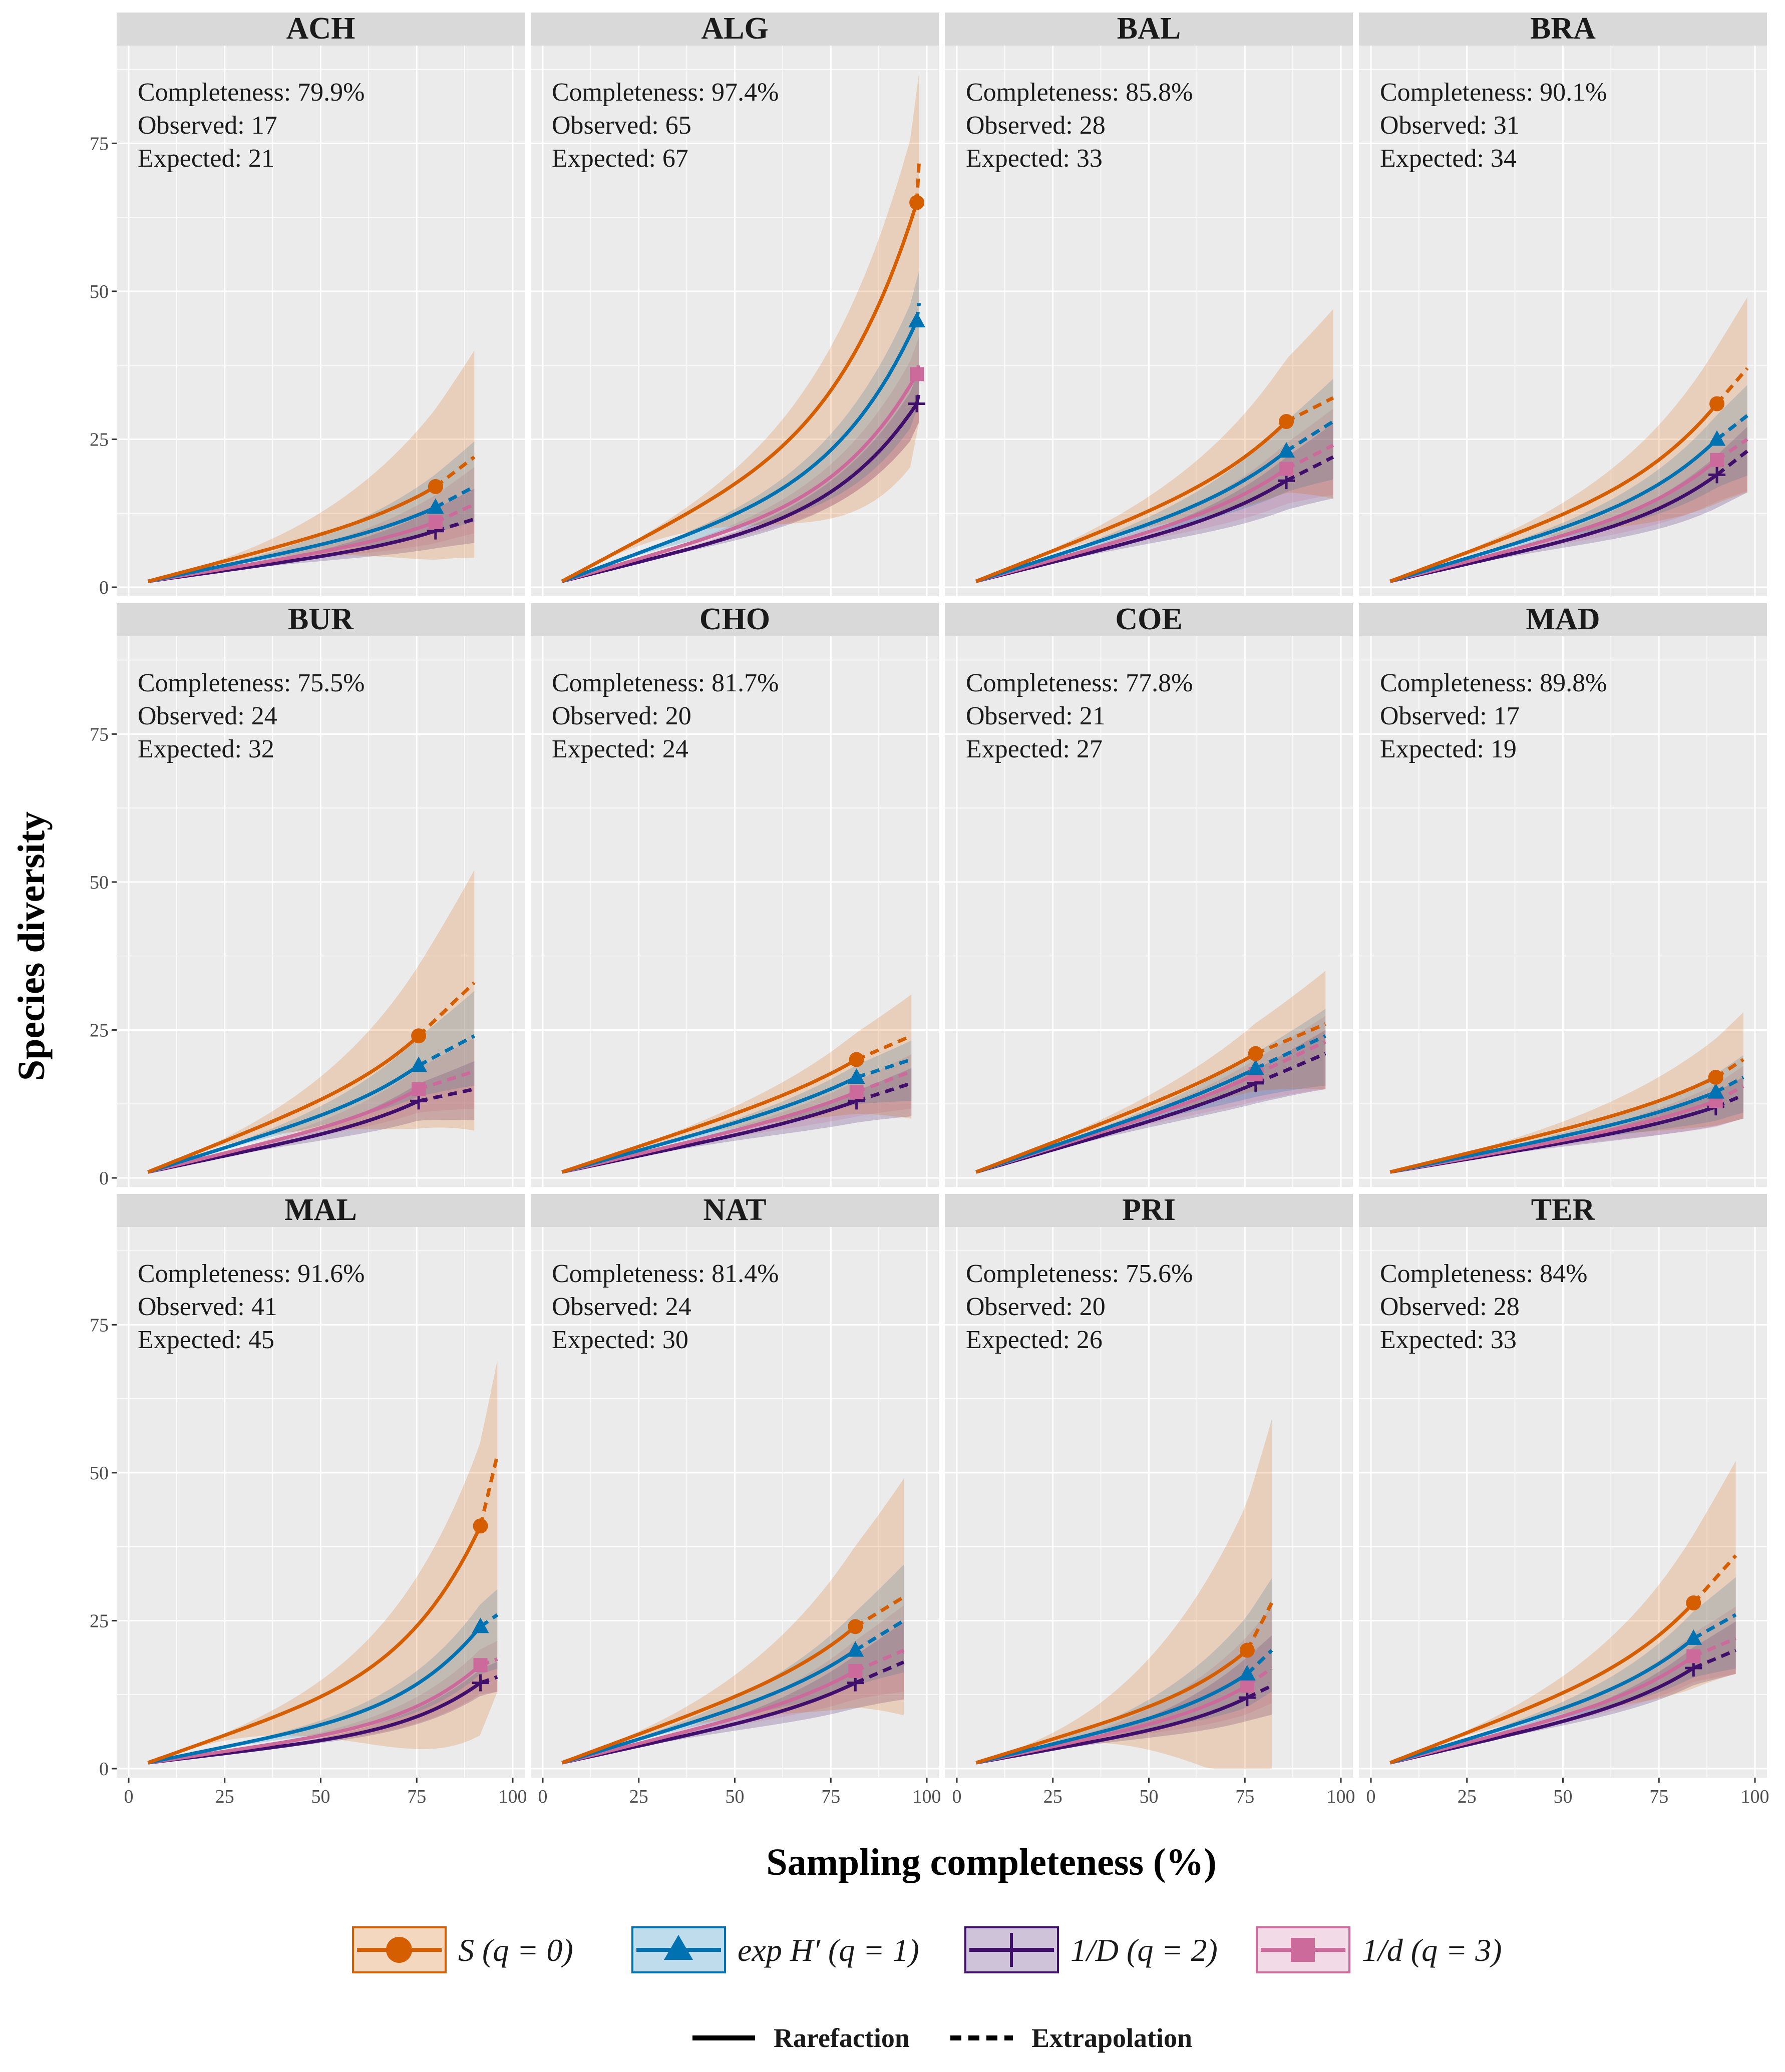 The height and width of the screenshot is (2072, 1785). Describe the element at coordinates (1079, 93) in the screenshot. I see `panel-info-line: Completeness: 85.8%` at that location.